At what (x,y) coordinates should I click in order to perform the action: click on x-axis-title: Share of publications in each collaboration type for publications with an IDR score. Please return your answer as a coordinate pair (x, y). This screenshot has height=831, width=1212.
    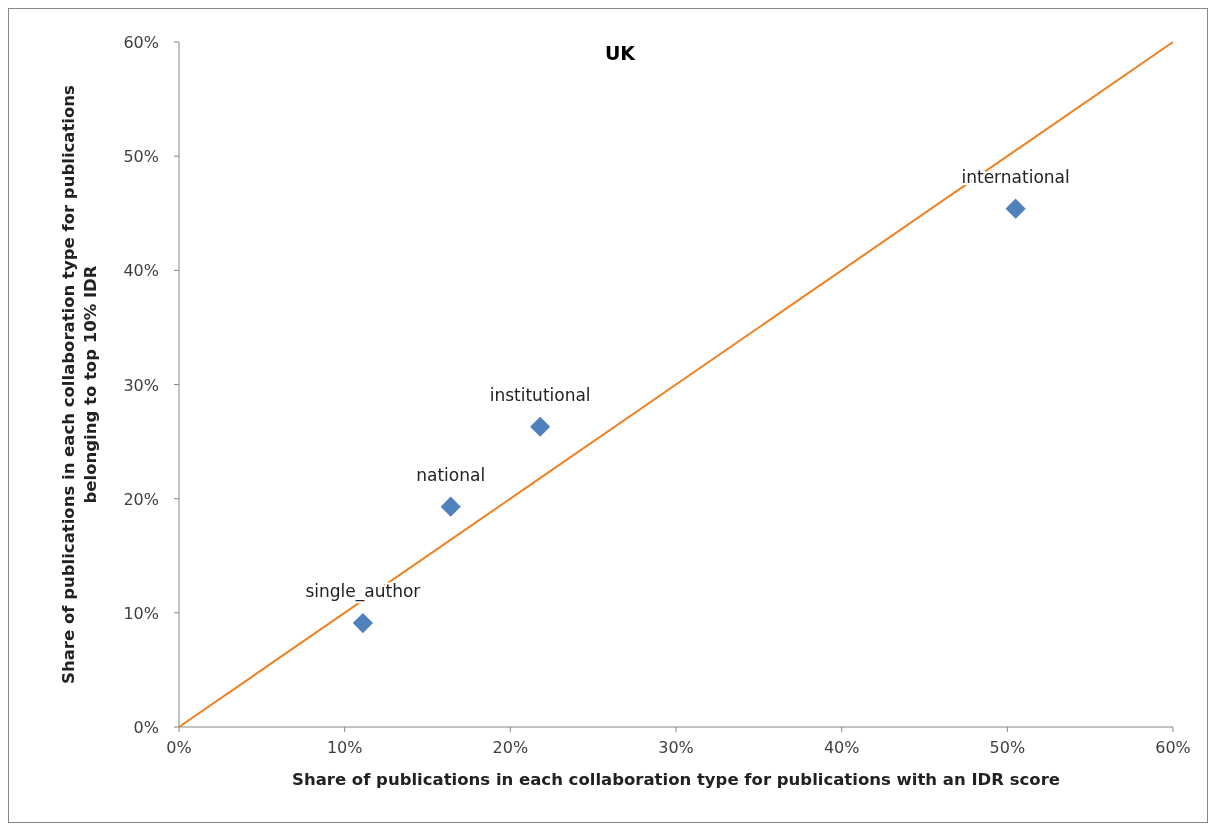
    Looking at the image, I should click on (676, 779).